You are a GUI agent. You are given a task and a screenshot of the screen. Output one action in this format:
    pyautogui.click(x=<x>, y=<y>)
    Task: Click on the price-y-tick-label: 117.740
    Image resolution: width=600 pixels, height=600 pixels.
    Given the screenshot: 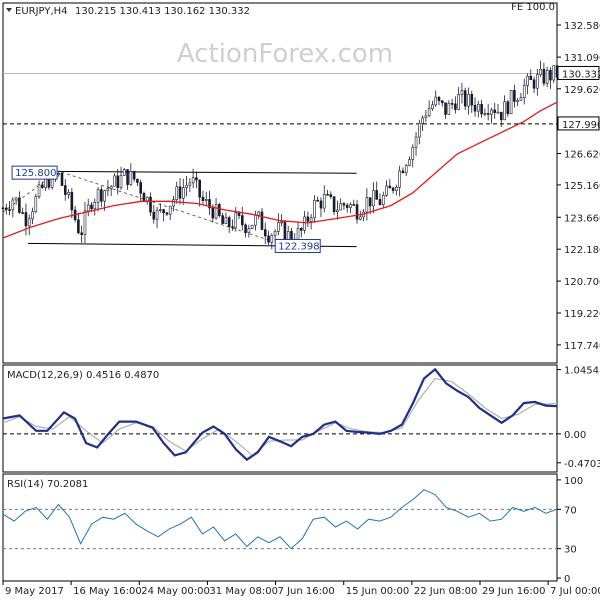 What is the action you would take?
    pyautogui.click(x=582, y=346)
    